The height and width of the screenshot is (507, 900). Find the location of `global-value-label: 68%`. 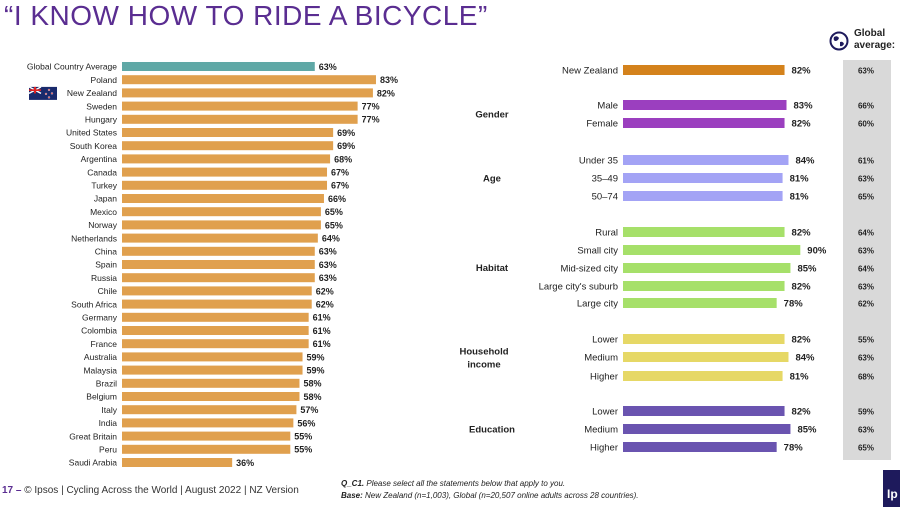

global-value-label: 68% is located at coordinates (866, 377).